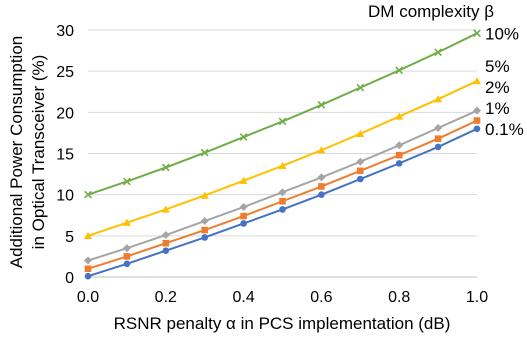 Image resolution: width=527 pixels, height=338 pixels. Describe the element at coordinates (504, 129) in the screenshot. I see `series-label: 0.1%` at that location.